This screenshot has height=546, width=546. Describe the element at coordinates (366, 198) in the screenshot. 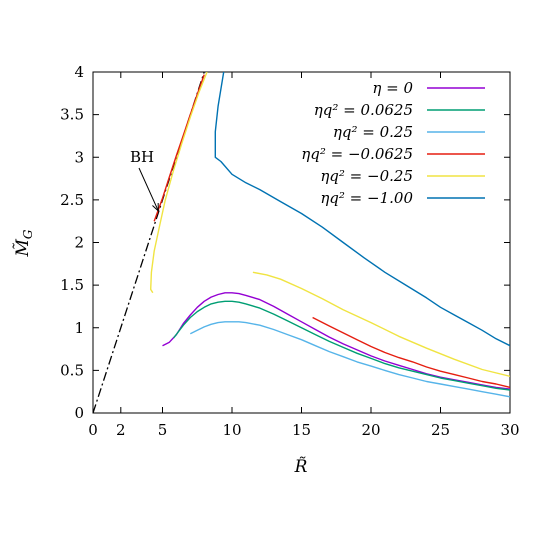

I see `legend-label: ηq² = −1.00` at that location.